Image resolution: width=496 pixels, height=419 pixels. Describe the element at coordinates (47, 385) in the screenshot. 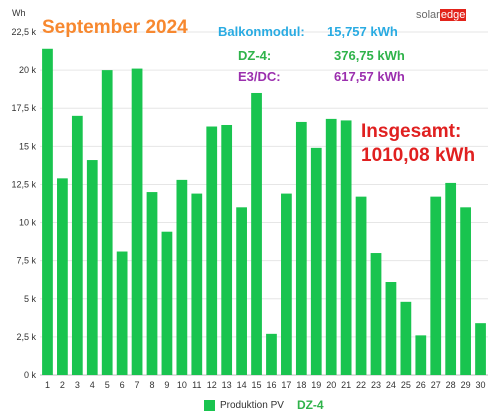

I see `x-tick-label: 1` at that location.